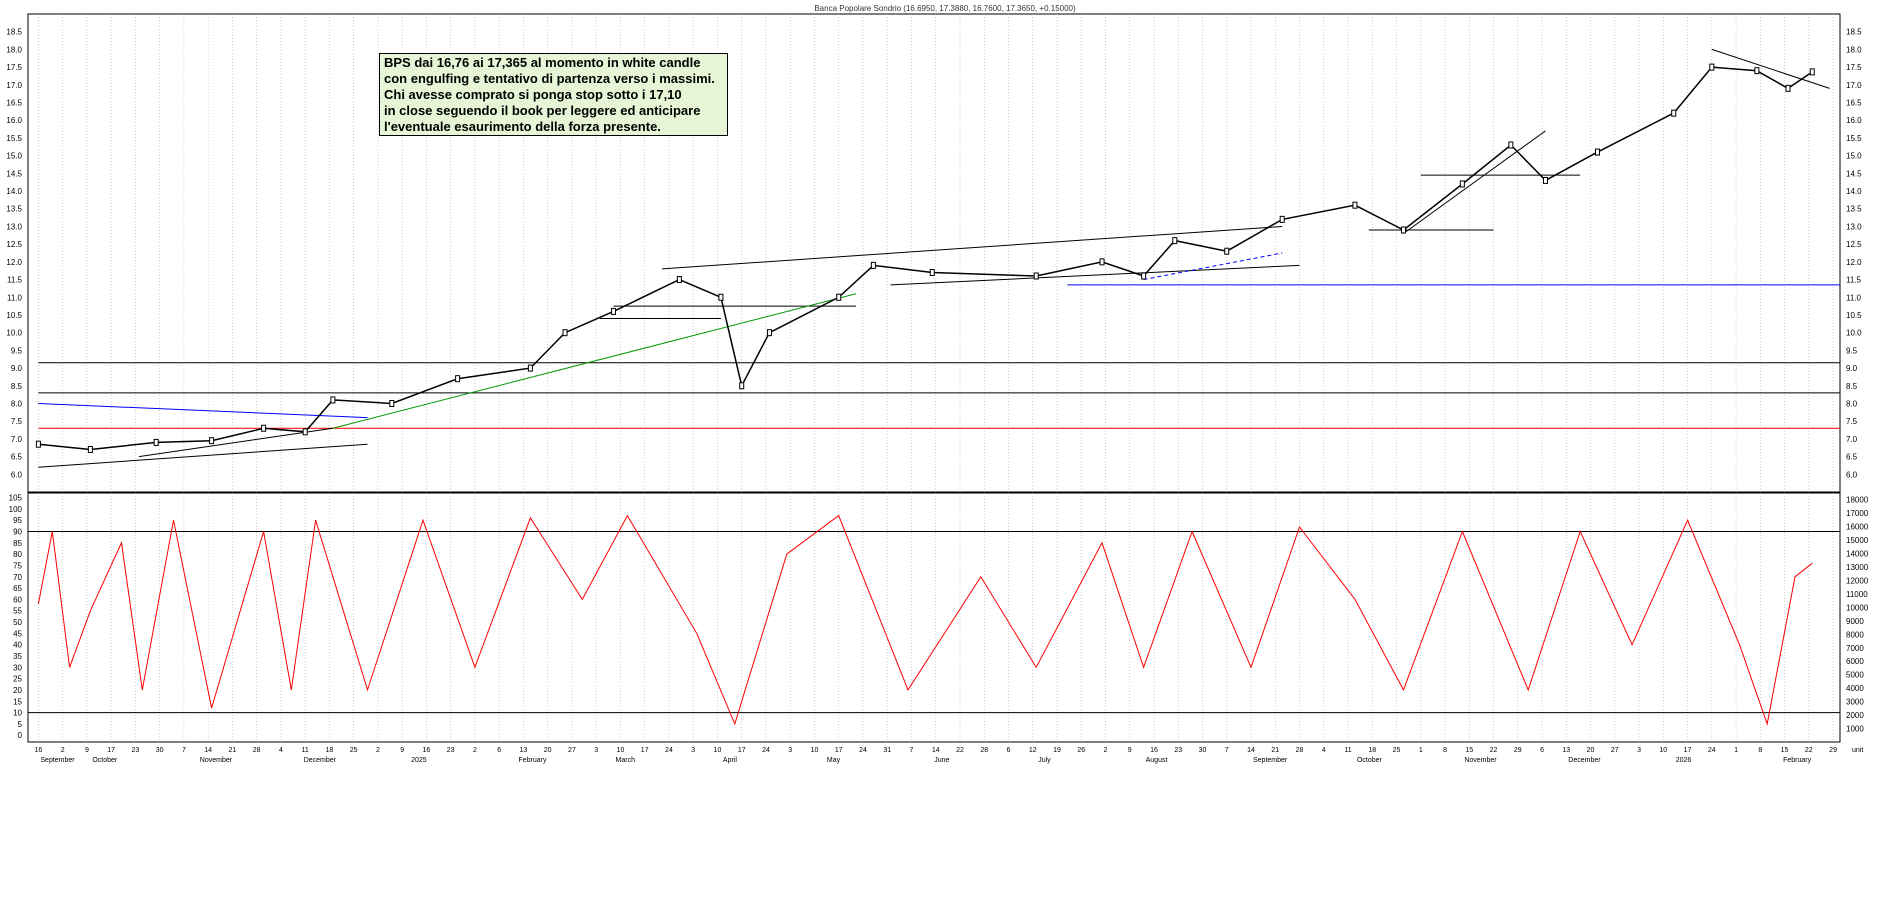 This screenshot has height=902, width=1890. I want to click on oscillator-tick-label: 50, so click(17, 622).